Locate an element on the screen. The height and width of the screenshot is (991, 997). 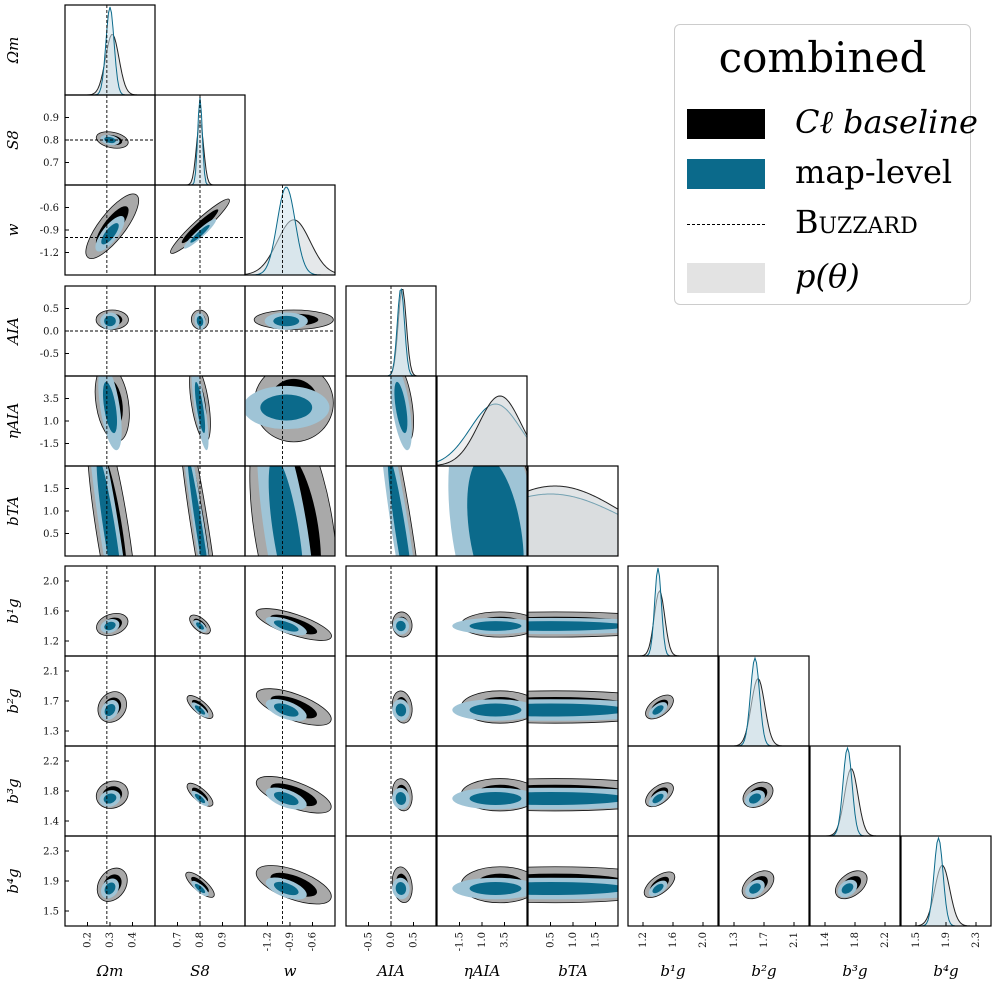
panel-S_8-vs-eta_AIA is located at coordinates (200, 421).